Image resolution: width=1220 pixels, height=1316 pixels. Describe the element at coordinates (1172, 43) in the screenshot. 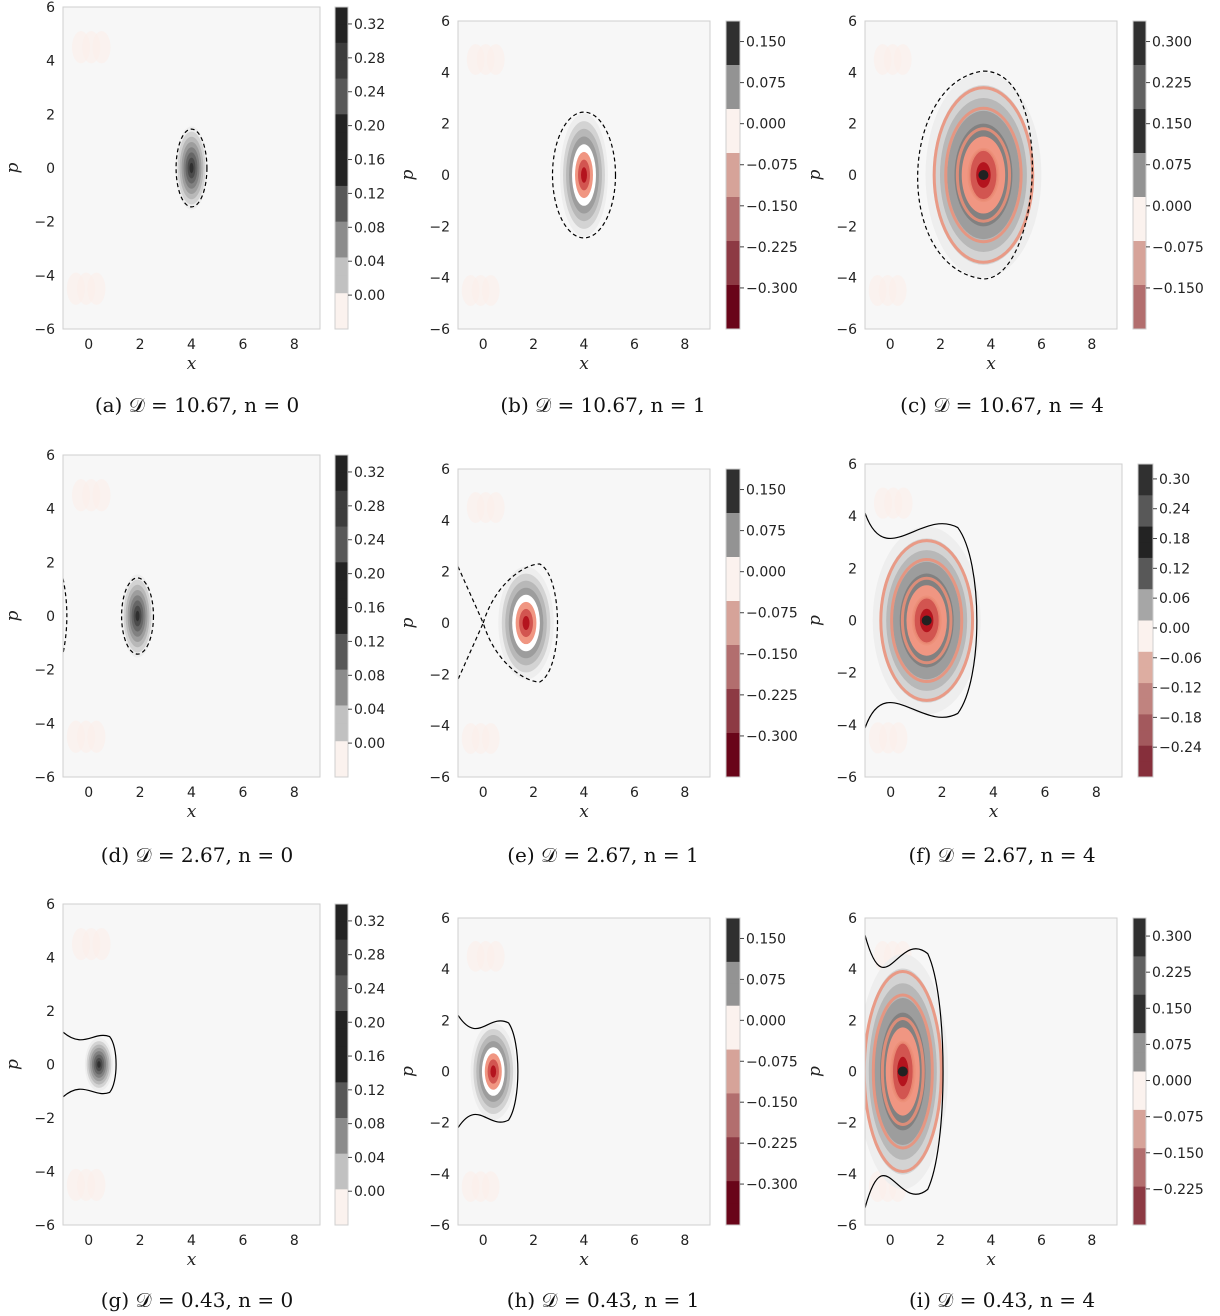

I see `colorbar-tick-label: 0.300` at that location.